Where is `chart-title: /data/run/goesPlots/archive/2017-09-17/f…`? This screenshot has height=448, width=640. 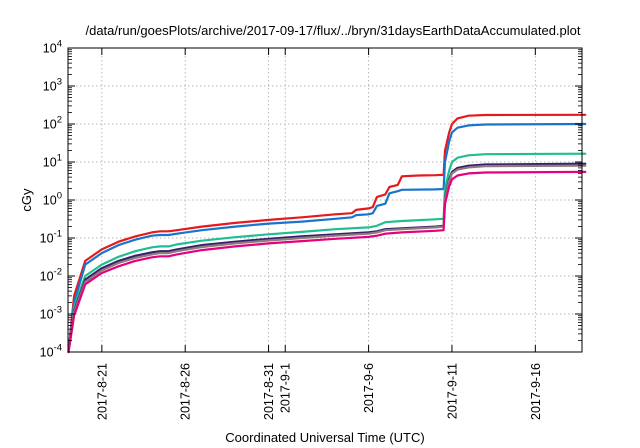
chart-title: /data/run/goesPlots/archive/2017-09-17/f… is located at coordinates (332, 30).